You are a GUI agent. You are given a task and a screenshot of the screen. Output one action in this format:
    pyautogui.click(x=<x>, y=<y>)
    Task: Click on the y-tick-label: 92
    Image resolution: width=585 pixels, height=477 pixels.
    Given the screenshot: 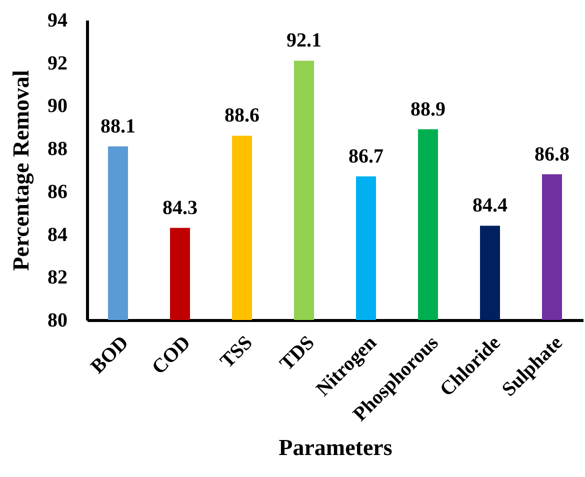 What is the action you would take?
    pyautogui.click(x=58, y=63)
    